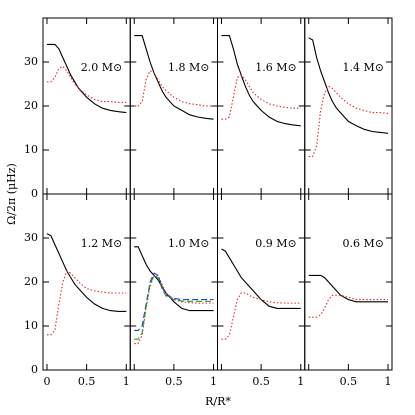 This screenshot has height=415, width=415. What do you see at coordinates (188, 243) in the screenshot?
I see `panel-title: 1.0 M⊙` at bounding box center [188, 243].